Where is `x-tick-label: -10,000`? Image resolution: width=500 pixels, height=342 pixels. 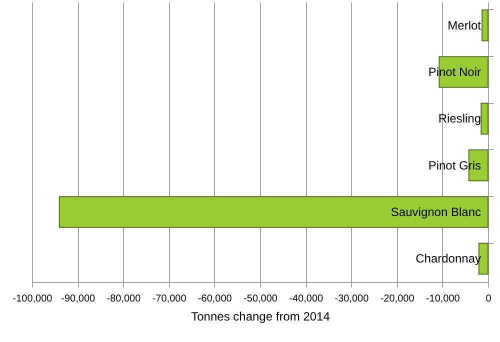 x-tick-label: -10,000 is located at coordinates (443, 299).